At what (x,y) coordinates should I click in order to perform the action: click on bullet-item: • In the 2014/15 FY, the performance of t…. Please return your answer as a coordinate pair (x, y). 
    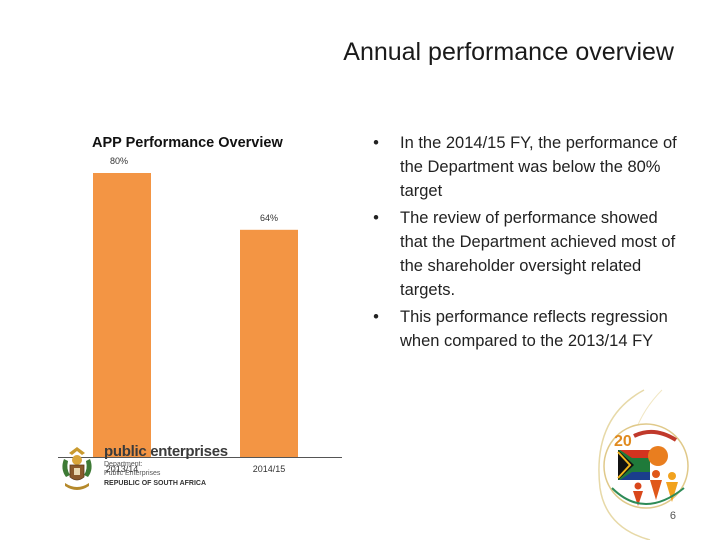
    Looking at the image, I should click on (526, 167).